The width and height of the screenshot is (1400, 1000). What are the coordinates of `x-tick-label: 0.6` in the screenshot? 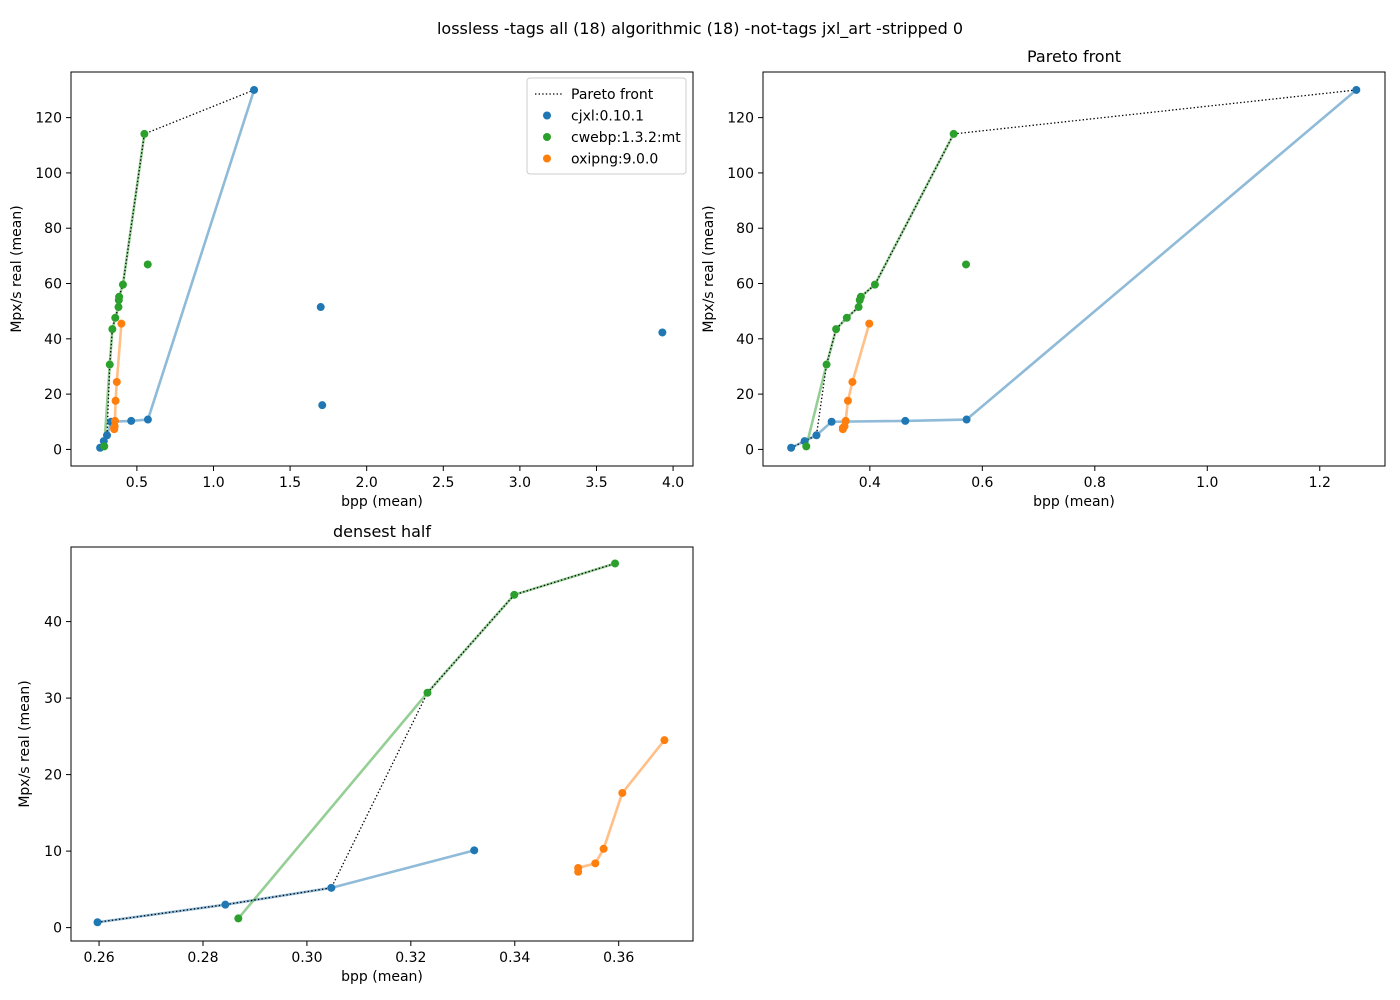 It's located at (982, 483).